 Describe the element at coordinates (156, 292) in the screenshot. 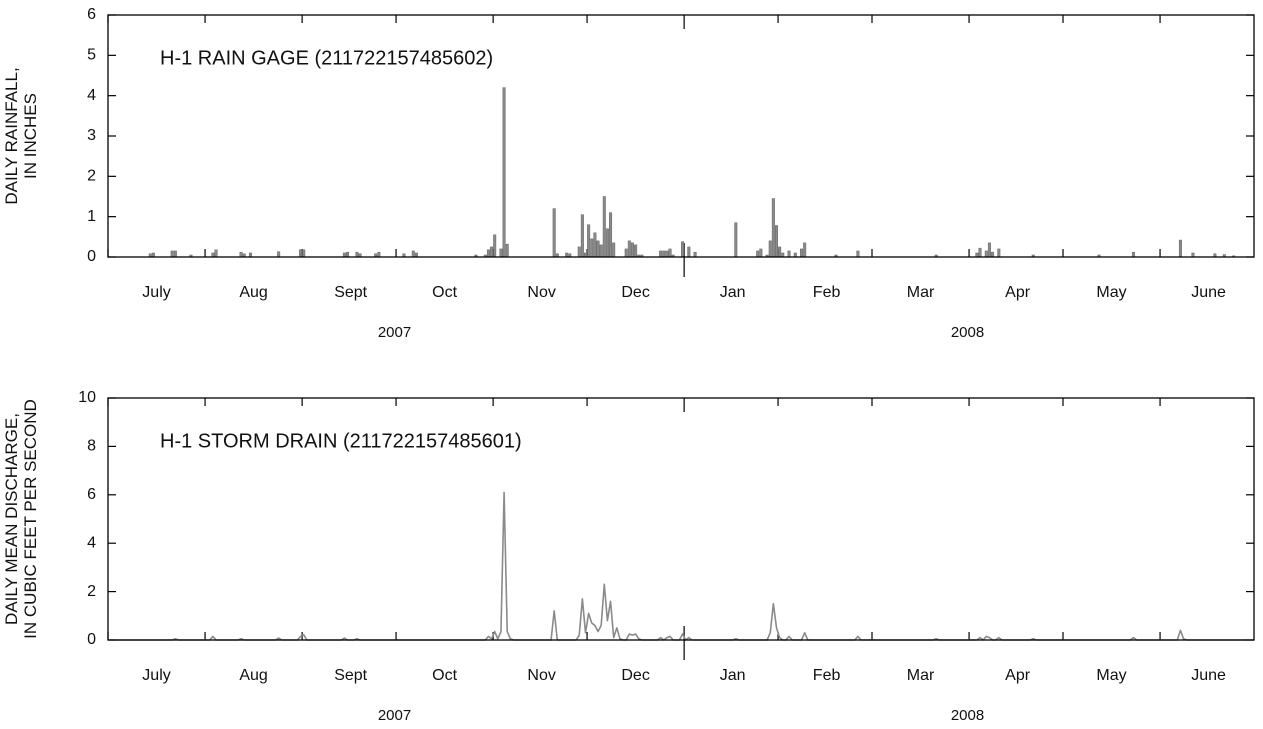

I see `x-tick-label: July` at that location.